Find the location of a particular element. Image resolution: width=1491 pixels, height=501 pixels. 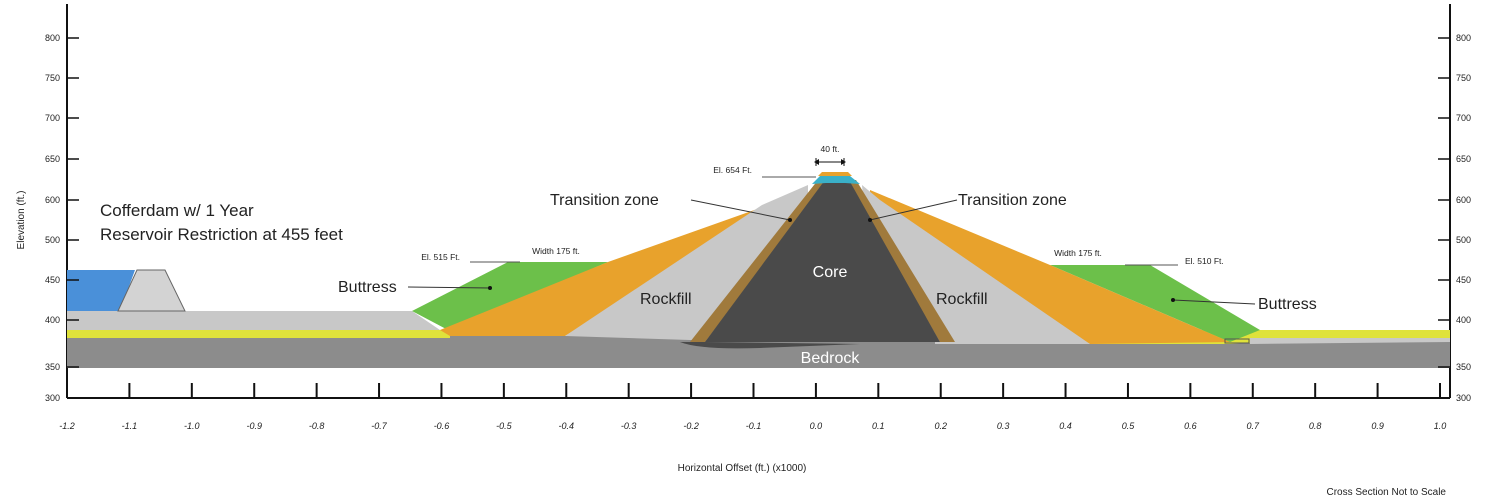

transition-zone-right-leader is located at coordinates (913, 210).